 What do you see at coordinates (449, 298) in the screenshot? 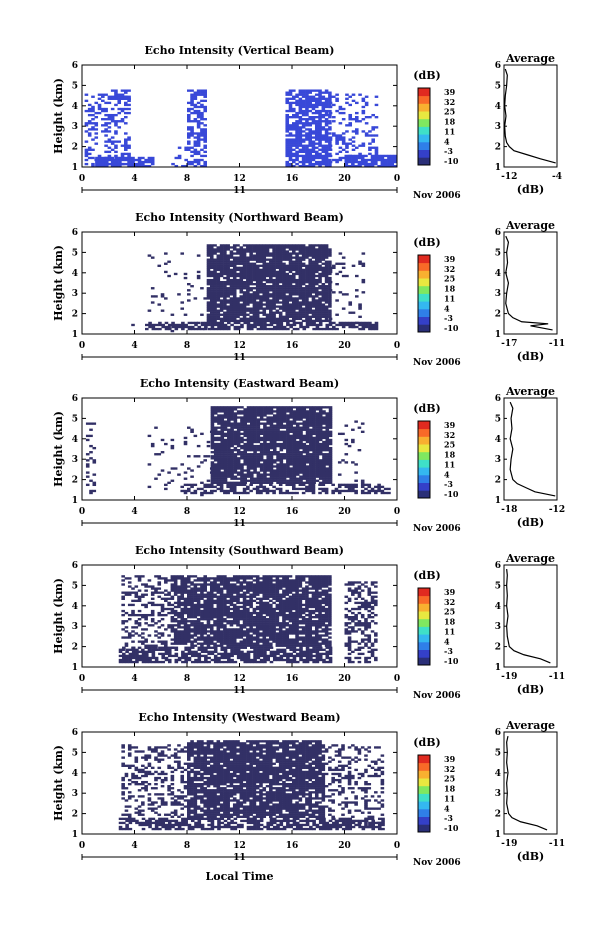
I see `colorbar-tick-label: 11` at bounding box center [449, 298].